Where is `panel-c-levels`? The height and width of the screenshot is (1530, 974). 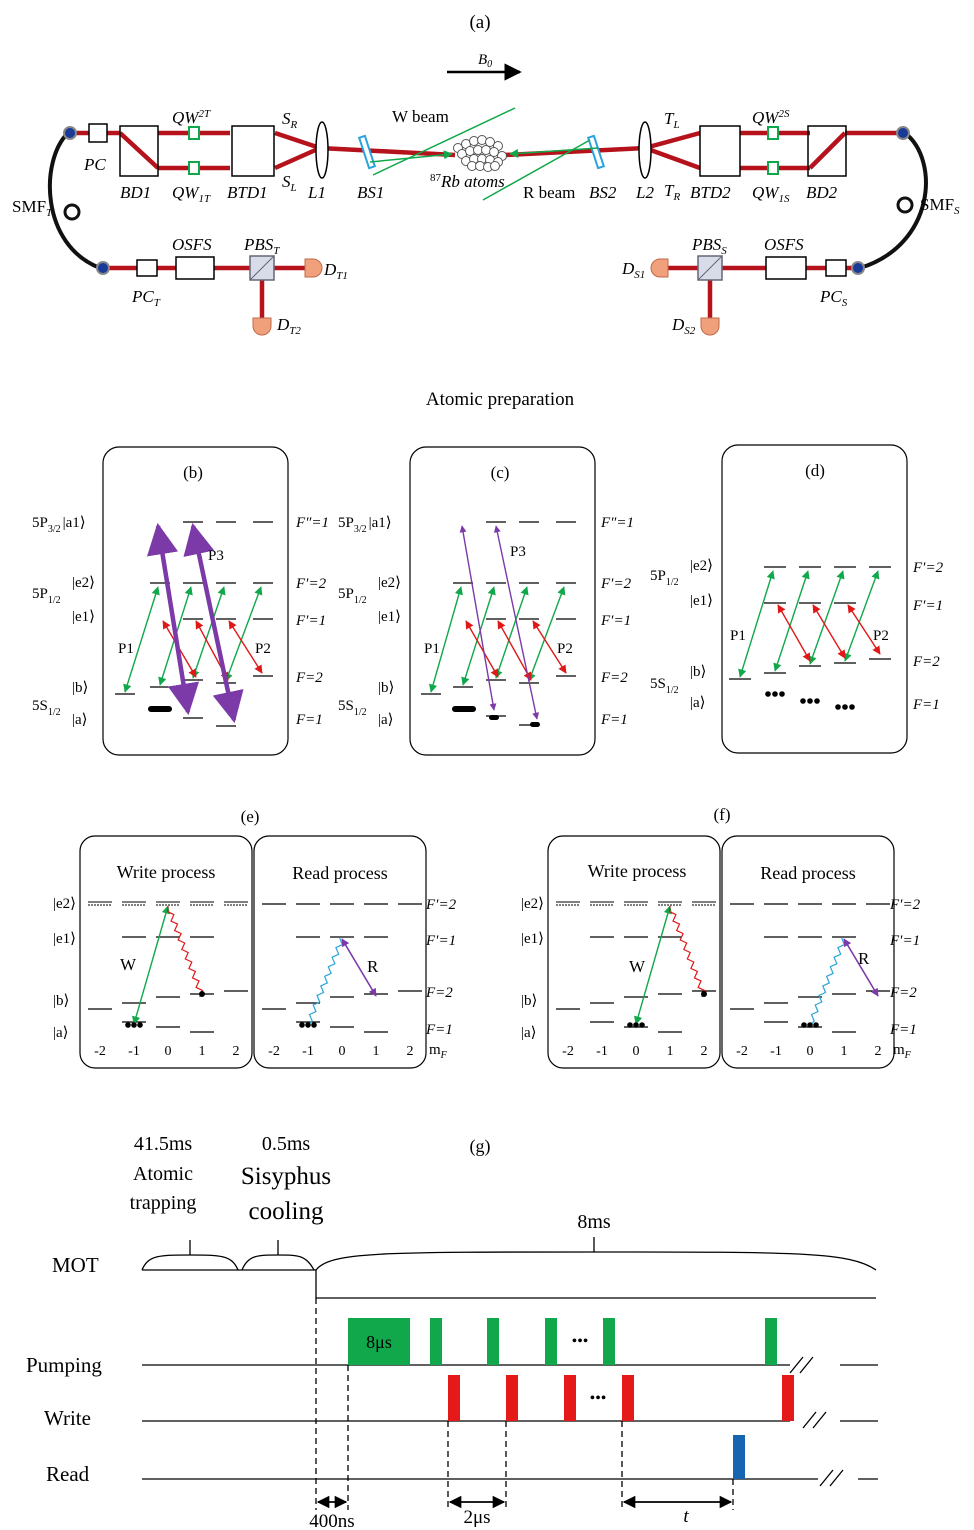
panel-c-levels is located at coordinates (498, 624).